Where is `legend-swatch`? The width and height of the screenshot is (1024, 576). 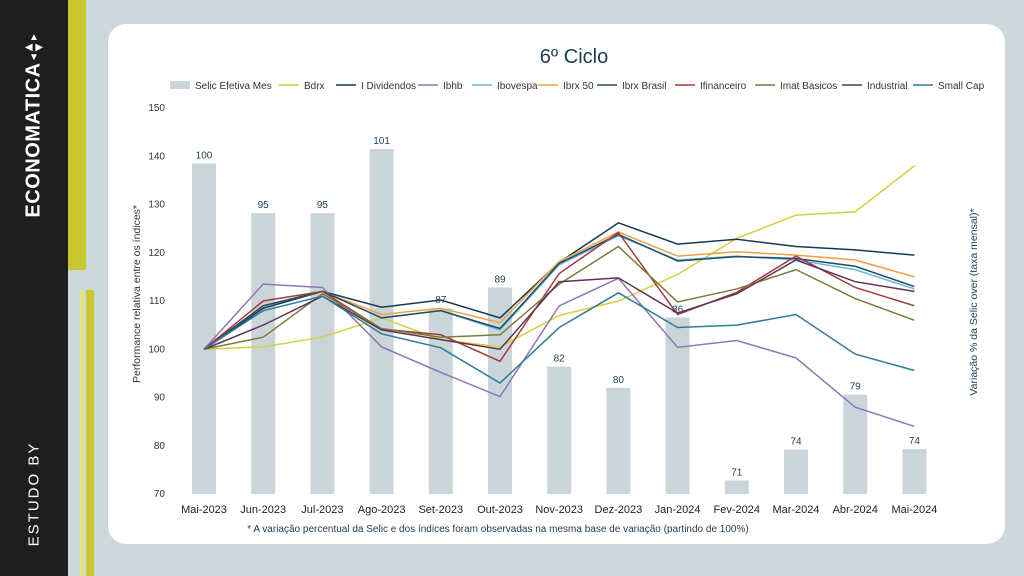
legend-swatch is located at coordinates (180, 85).